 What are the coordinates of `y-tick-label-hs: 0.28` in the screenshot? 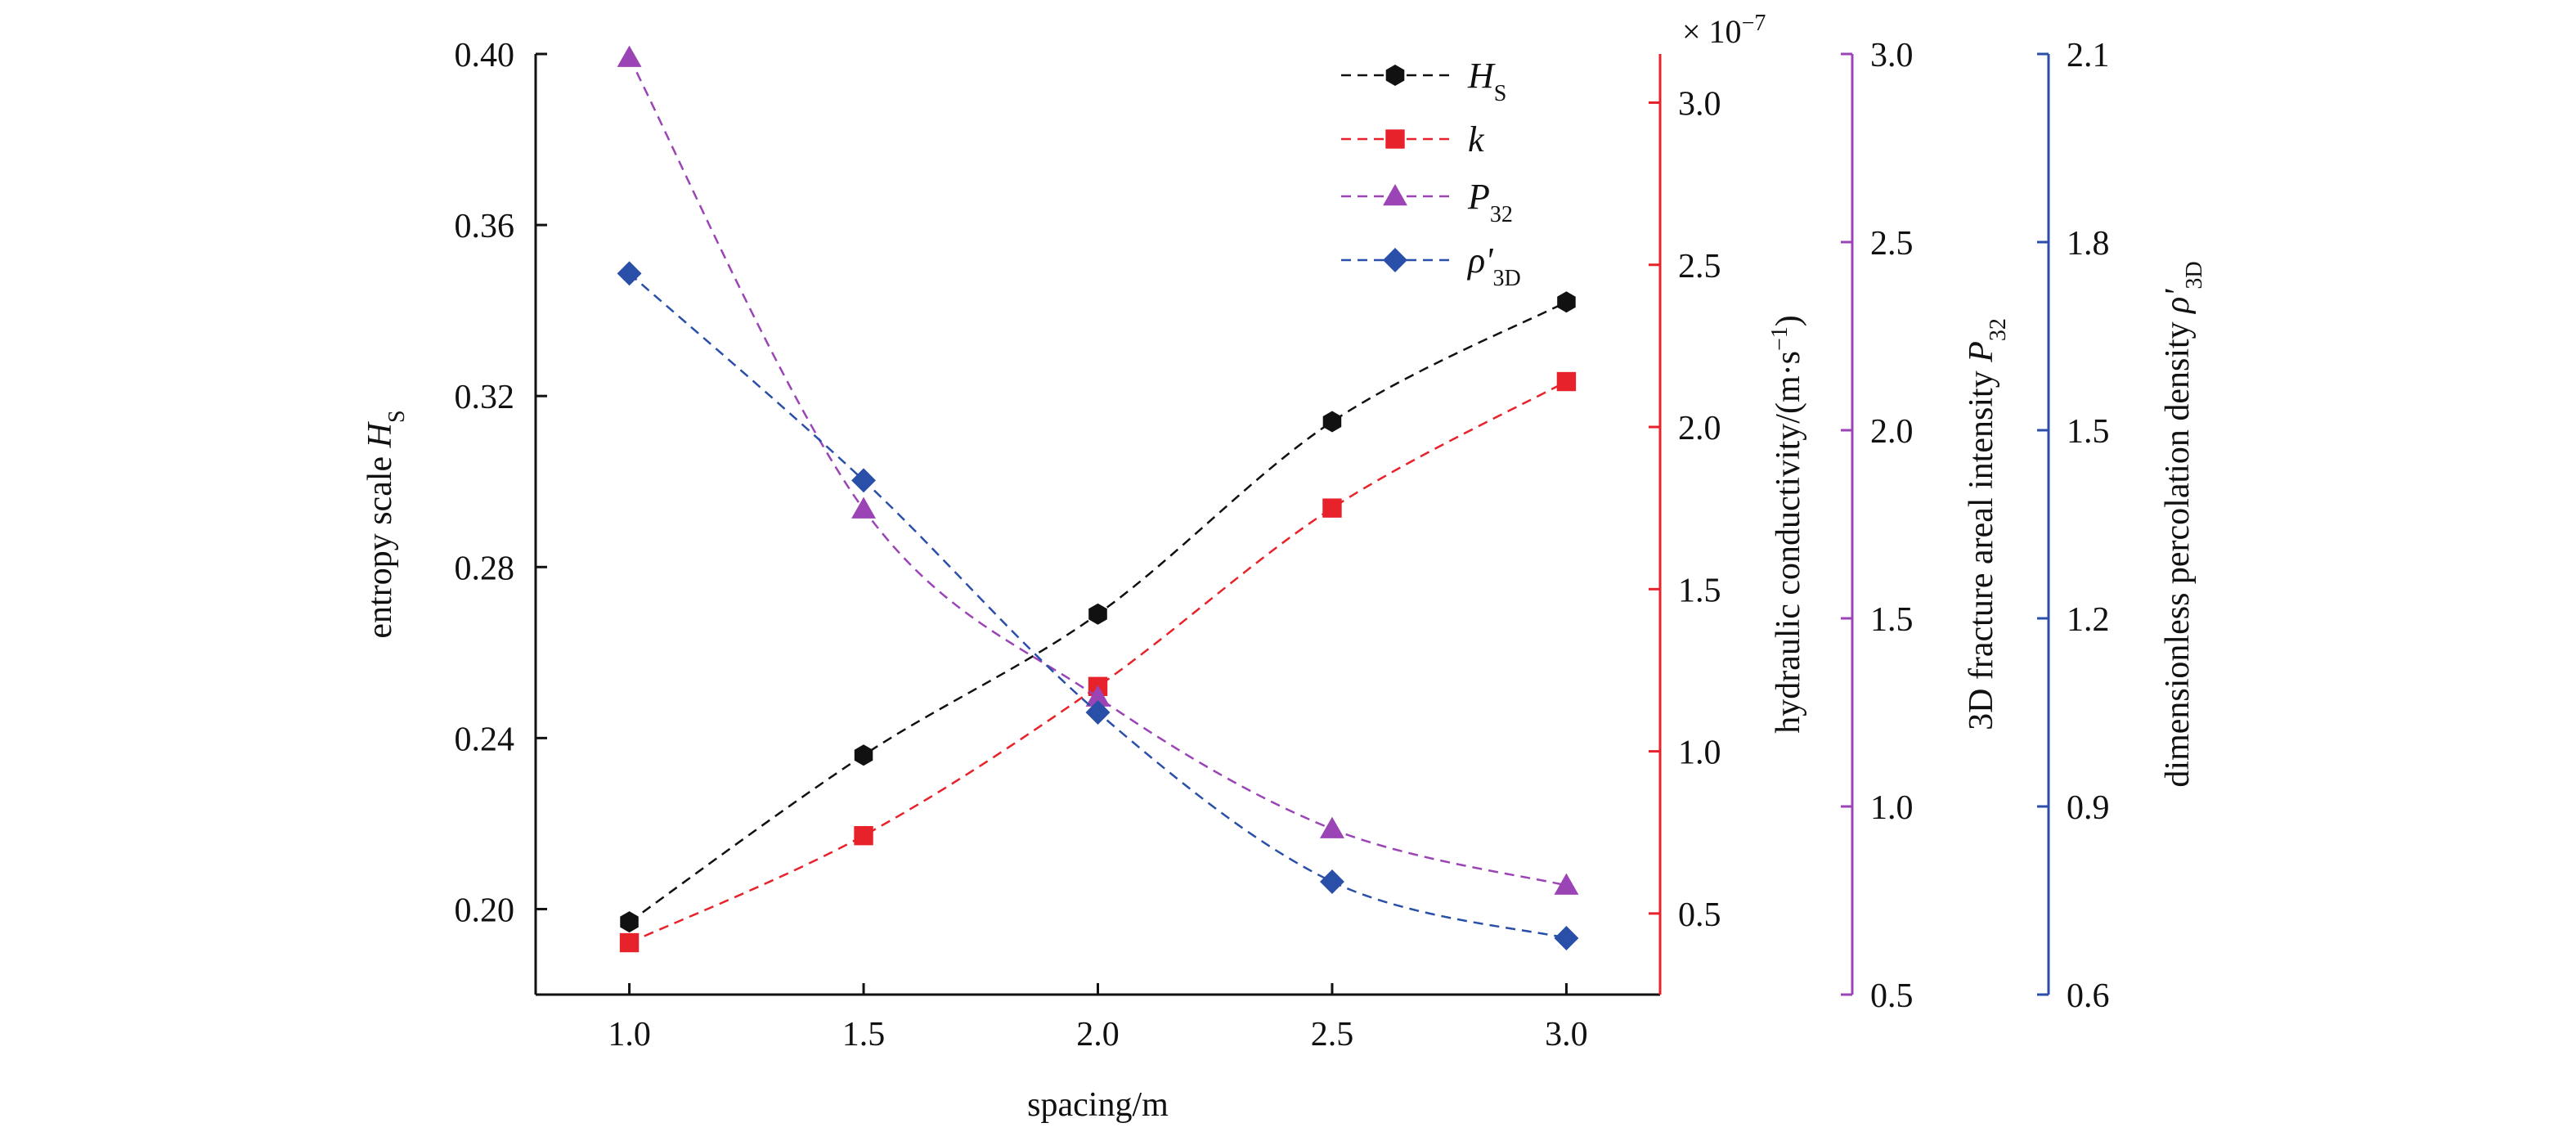 It's located at (485, 568).